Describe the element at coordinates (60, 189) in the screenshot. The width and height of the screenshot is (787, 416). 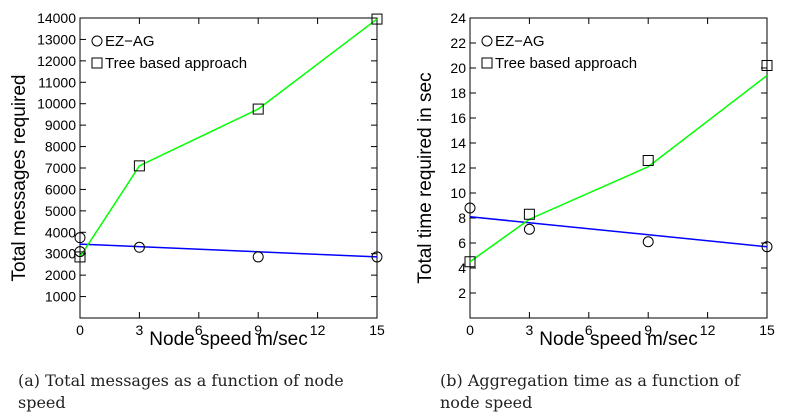
I see `y-tick-label: 6000` at that location.